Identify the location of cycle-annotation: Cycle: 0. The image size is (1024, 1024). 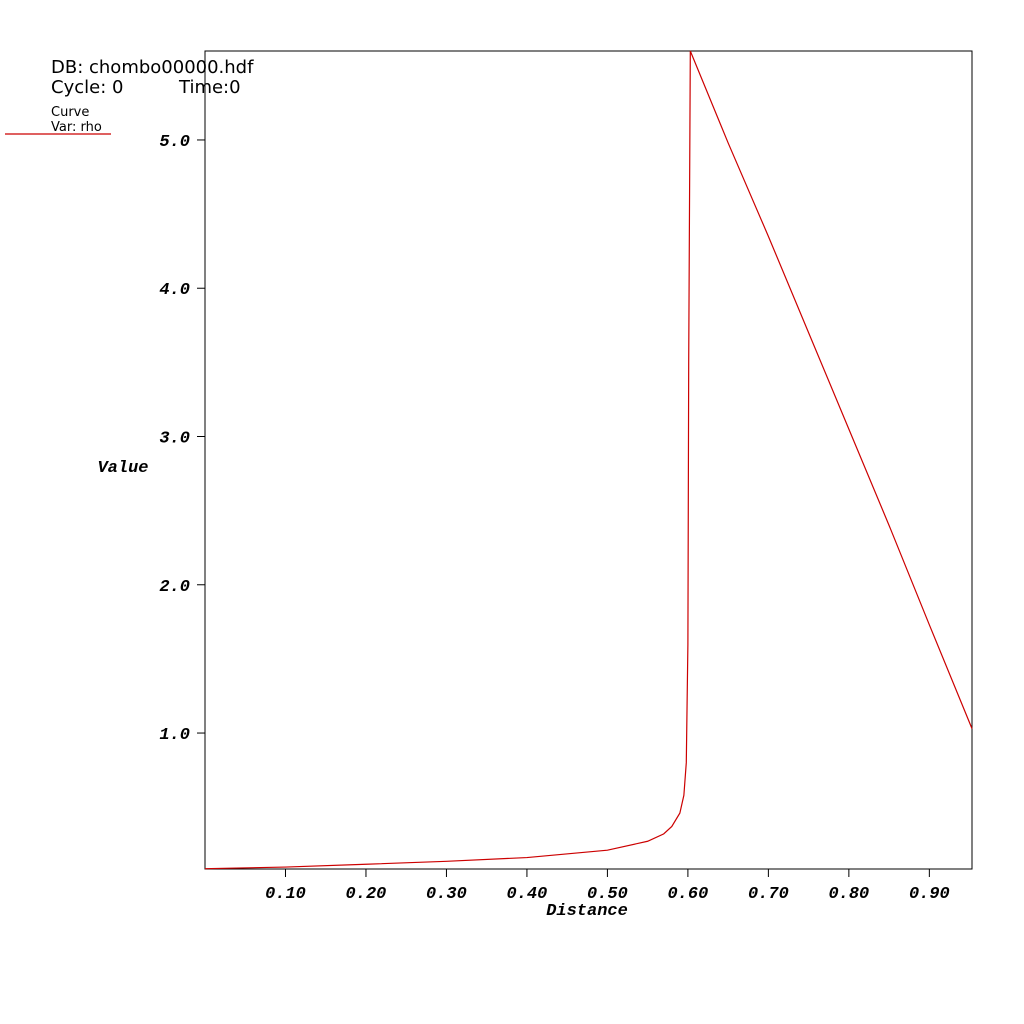
(87, 87).